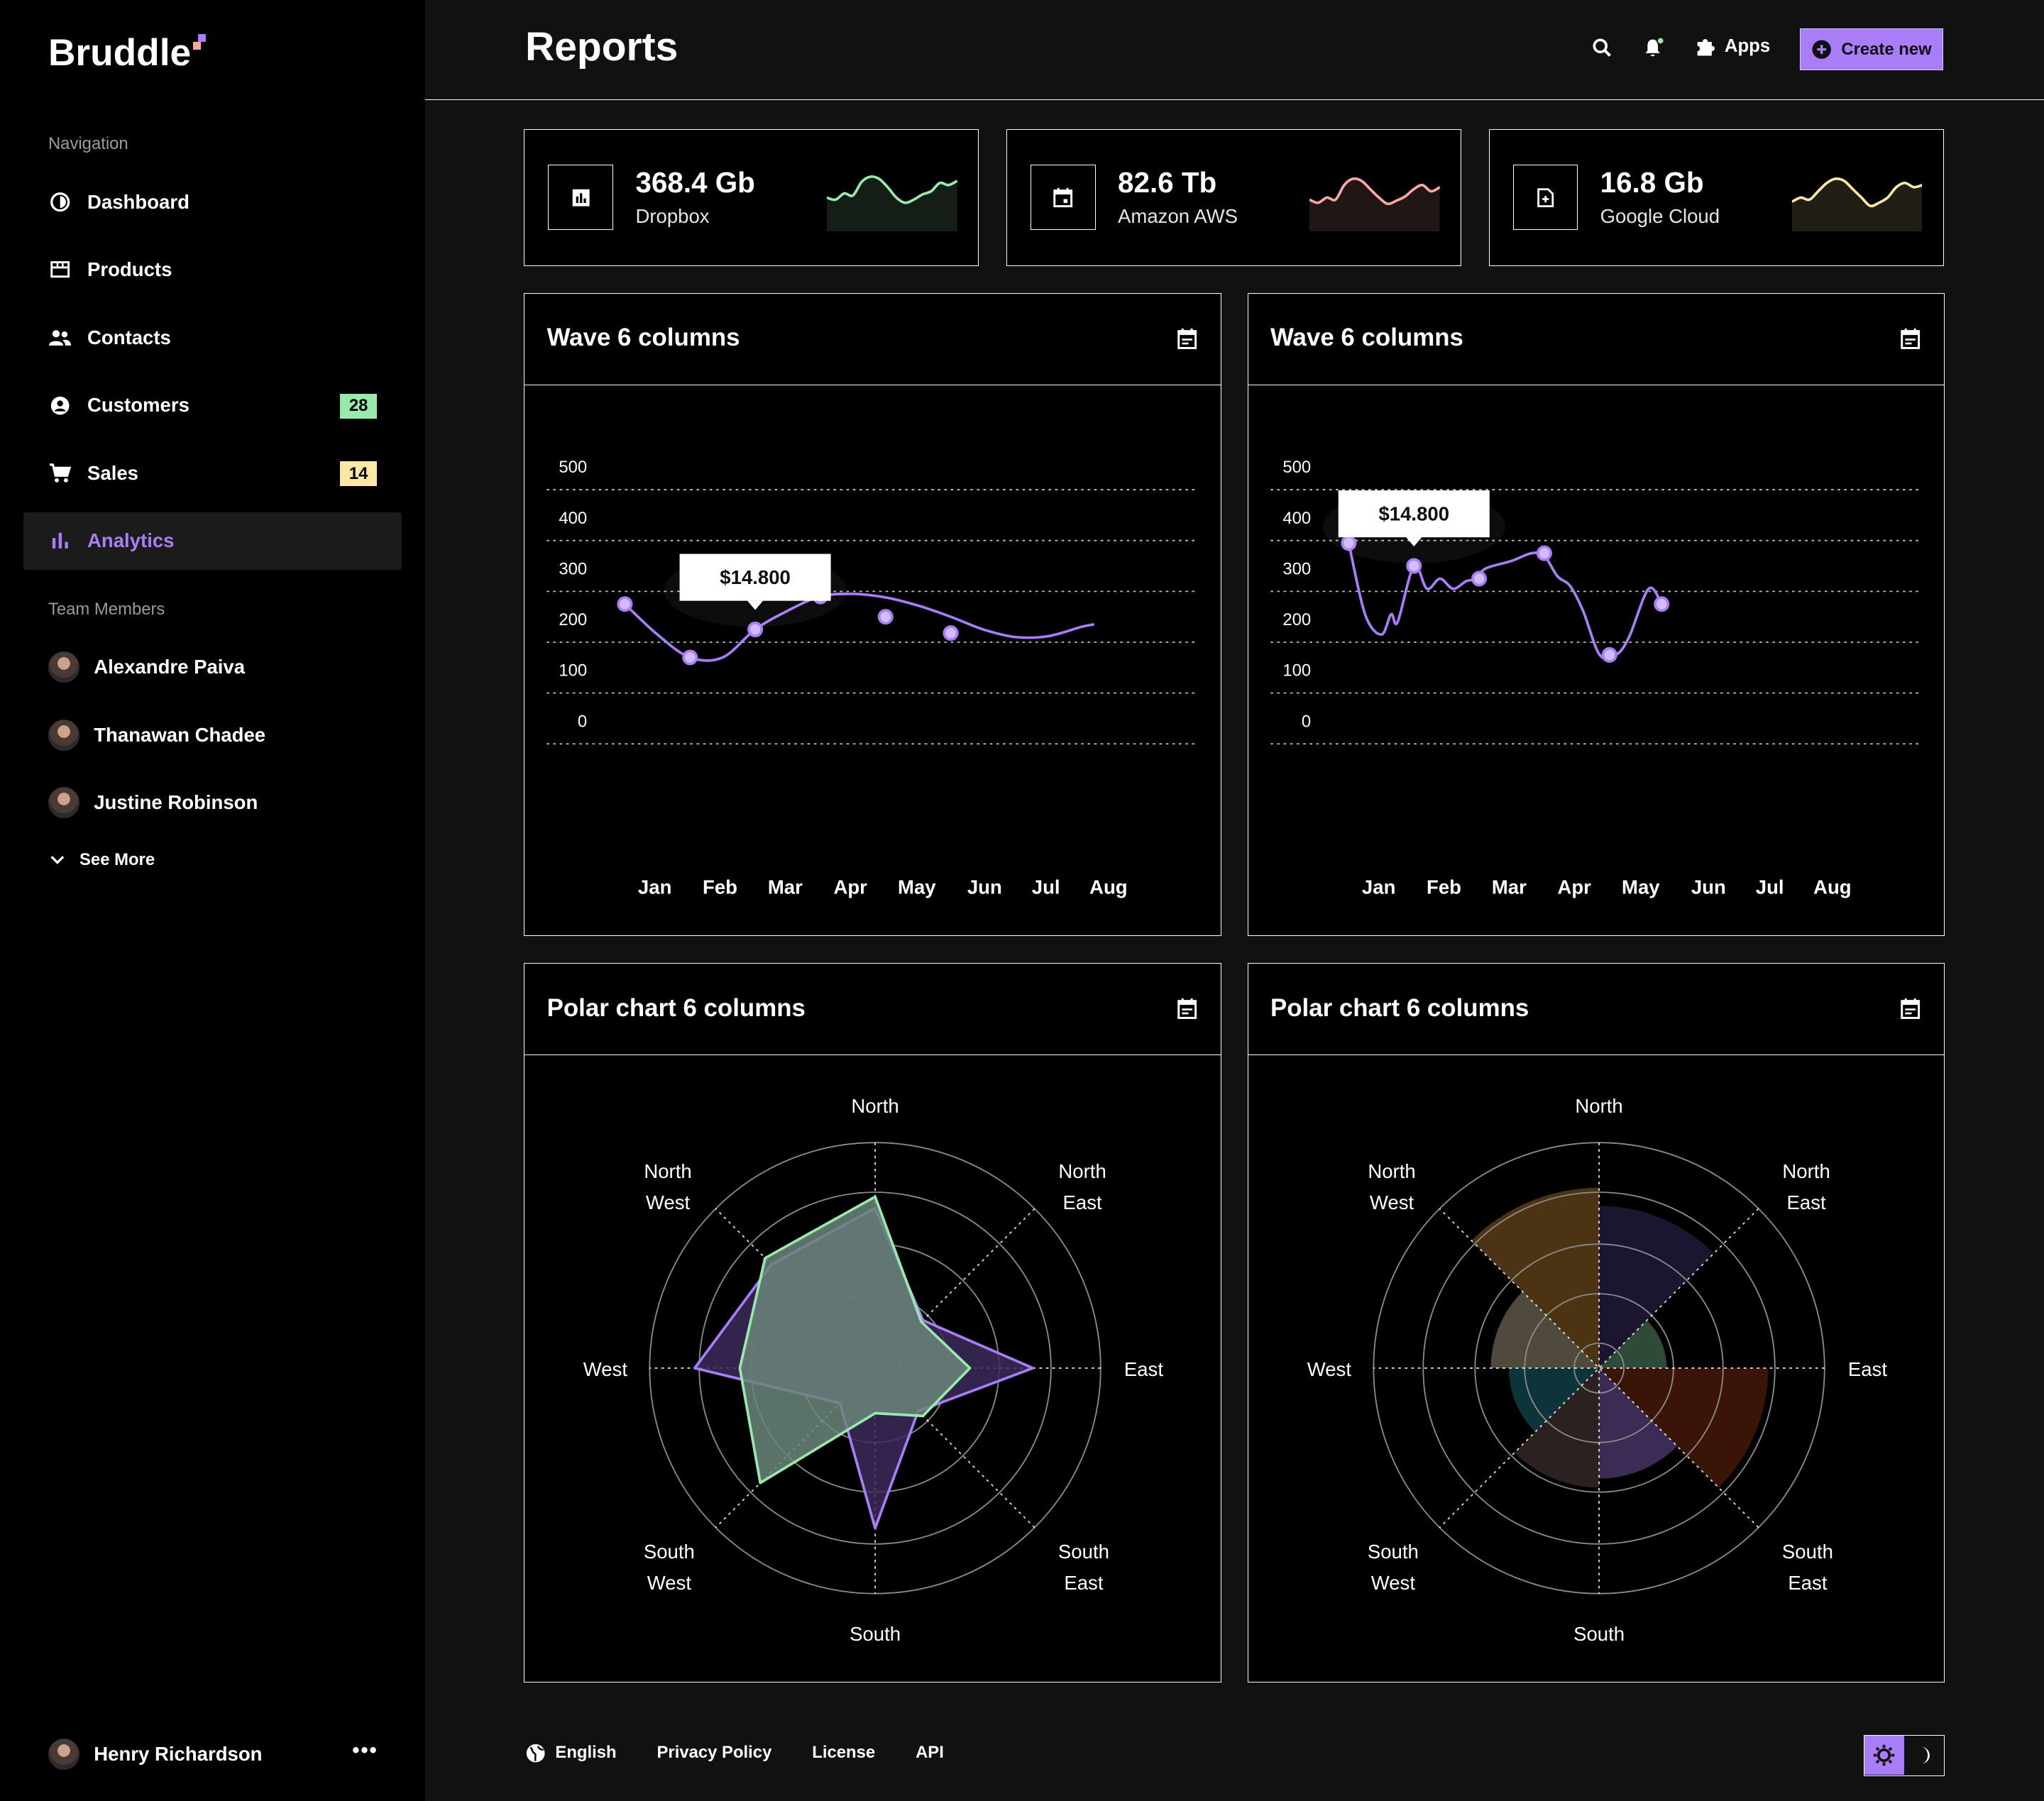  What do you see at coordinates (785, 887) in the screenshot?
I see `x-tick-label: Mar` at bounding box center [785, 887].